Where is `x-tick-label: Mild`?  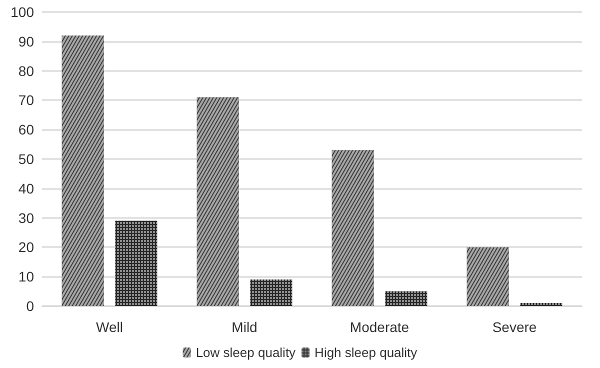
x-tick-label: Mild is located at coordinates (245, 327).